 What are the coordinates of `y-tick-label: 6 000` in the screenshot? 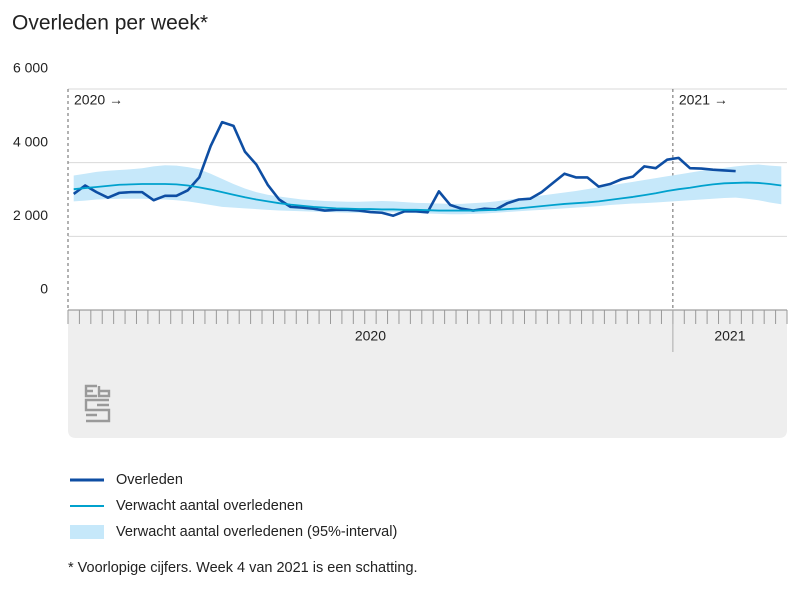 It's located at (30, 68).